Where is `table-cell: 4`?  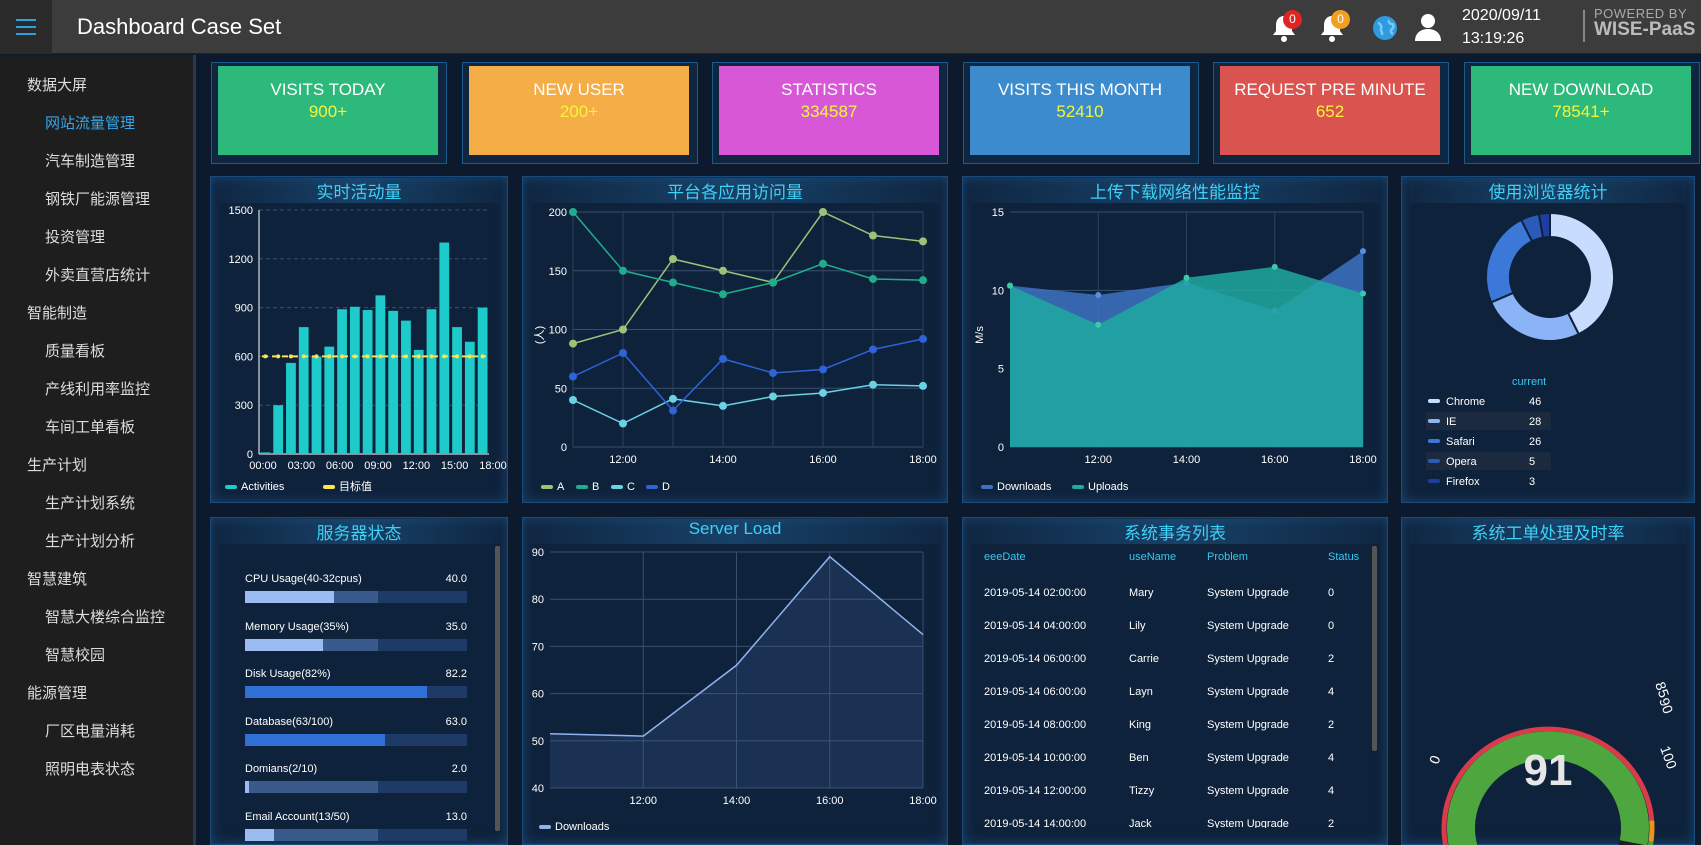
table-cell: 4 is located at coordinates (1331, 692).